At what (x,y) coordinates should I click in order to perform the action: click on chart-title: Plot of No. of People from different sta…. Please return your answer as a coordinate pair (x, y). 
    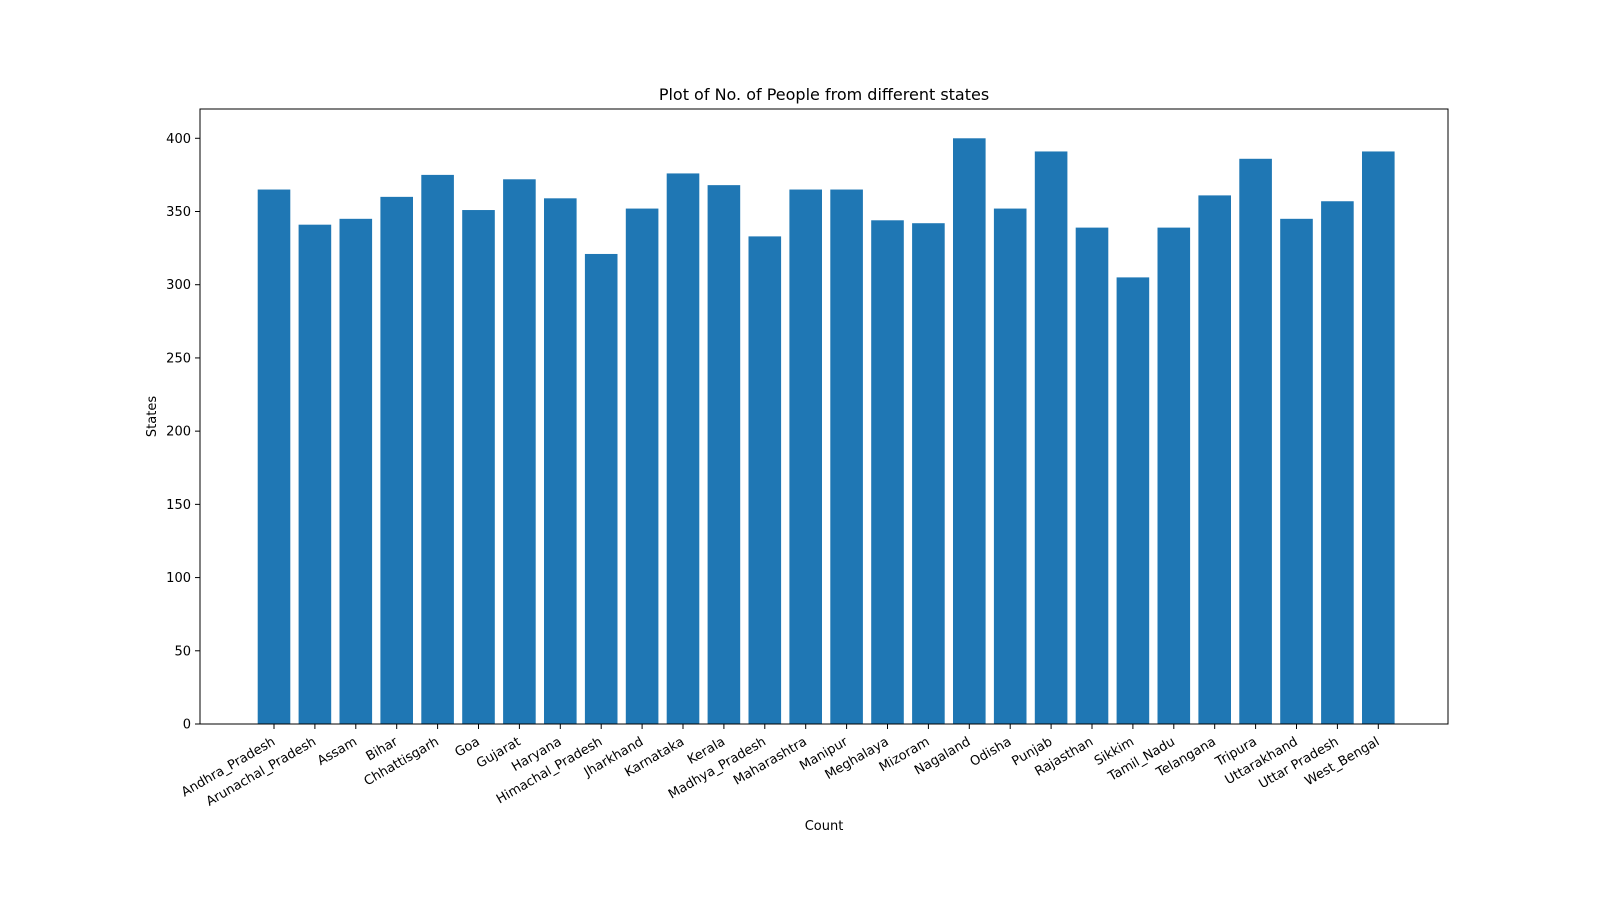
    Looking at the image, I should click on (824, 94).